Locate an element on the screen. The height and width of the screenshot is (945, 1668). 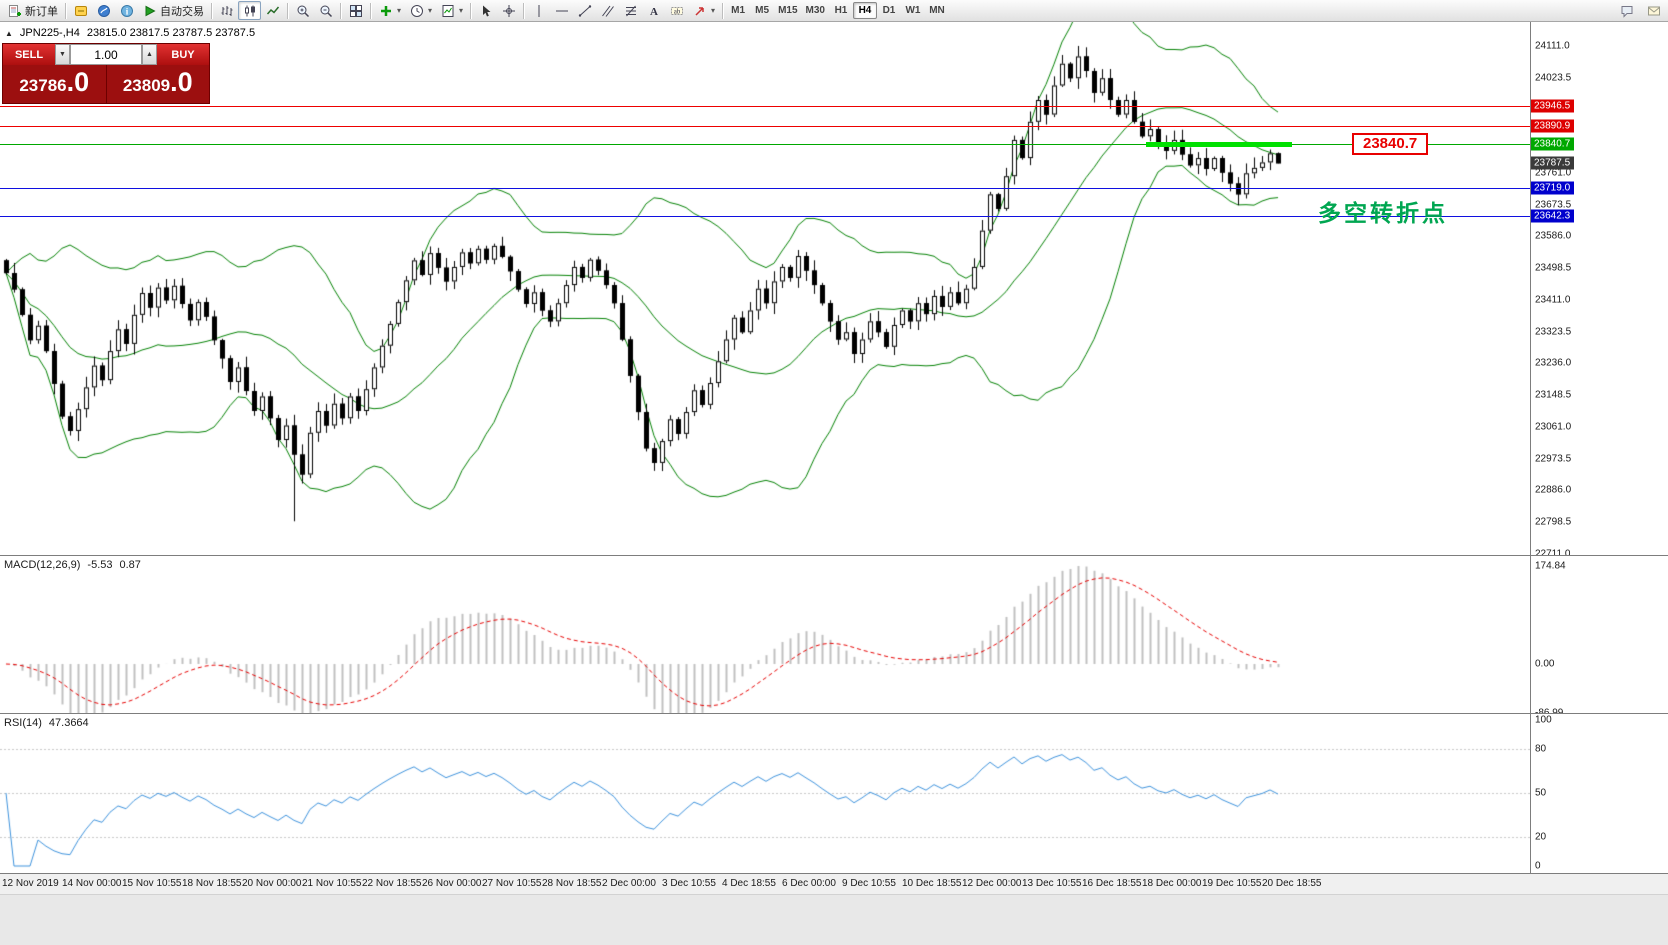
sell-price: 23786.0 is located at coordinates (55, 84).